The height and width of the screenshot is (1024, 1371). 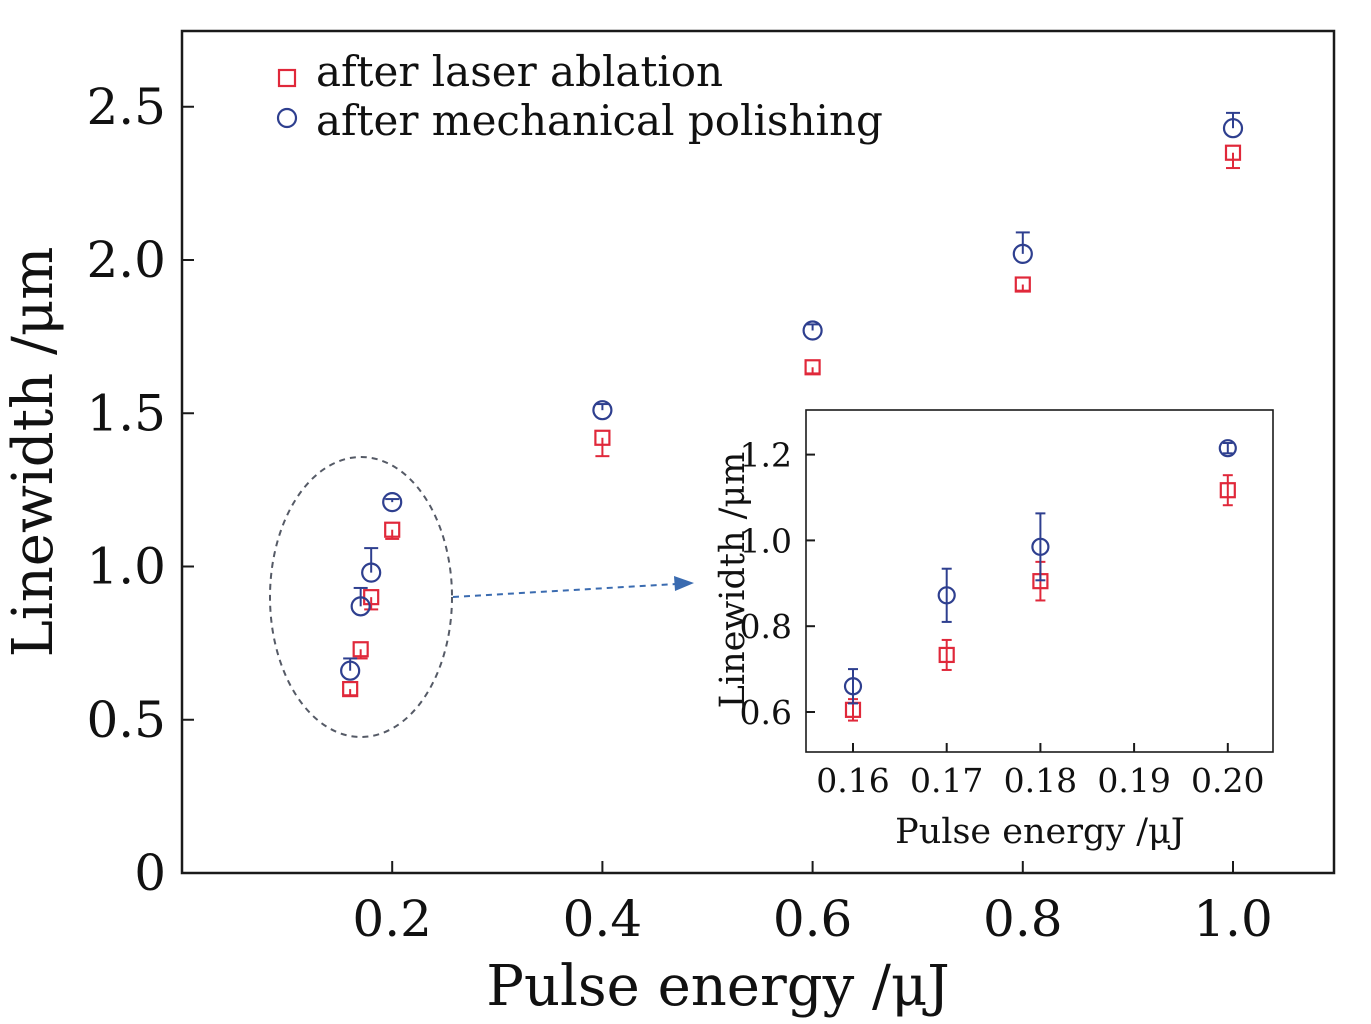 I want to click on inset-x-tick-label: 0.16, so click(x=852, y=780).